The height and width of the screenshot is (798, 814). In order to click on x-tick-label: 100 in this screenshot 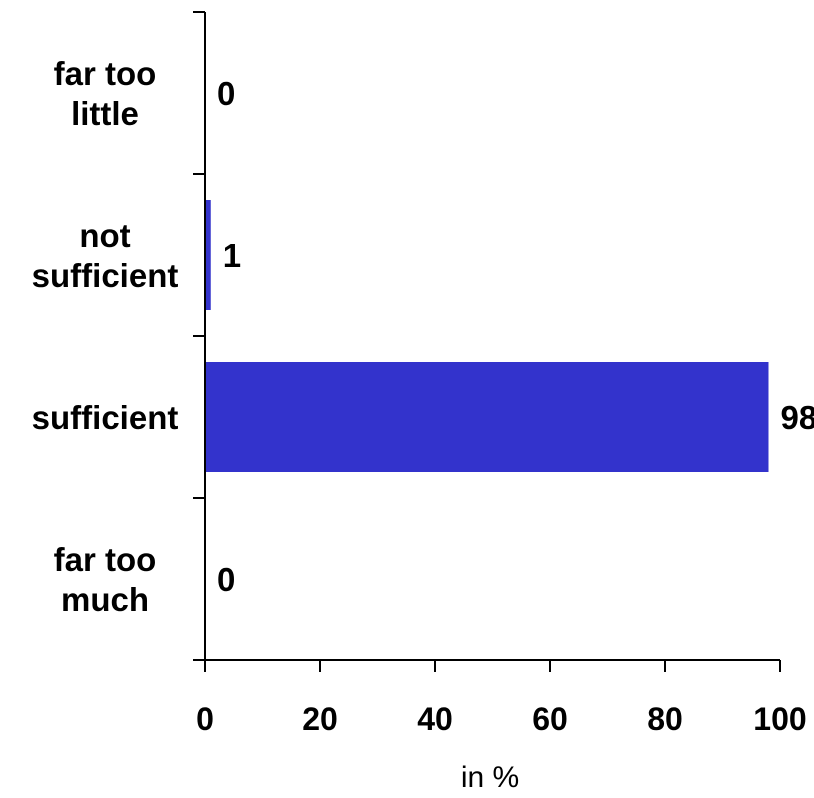, I will do `click(779, 719)`.